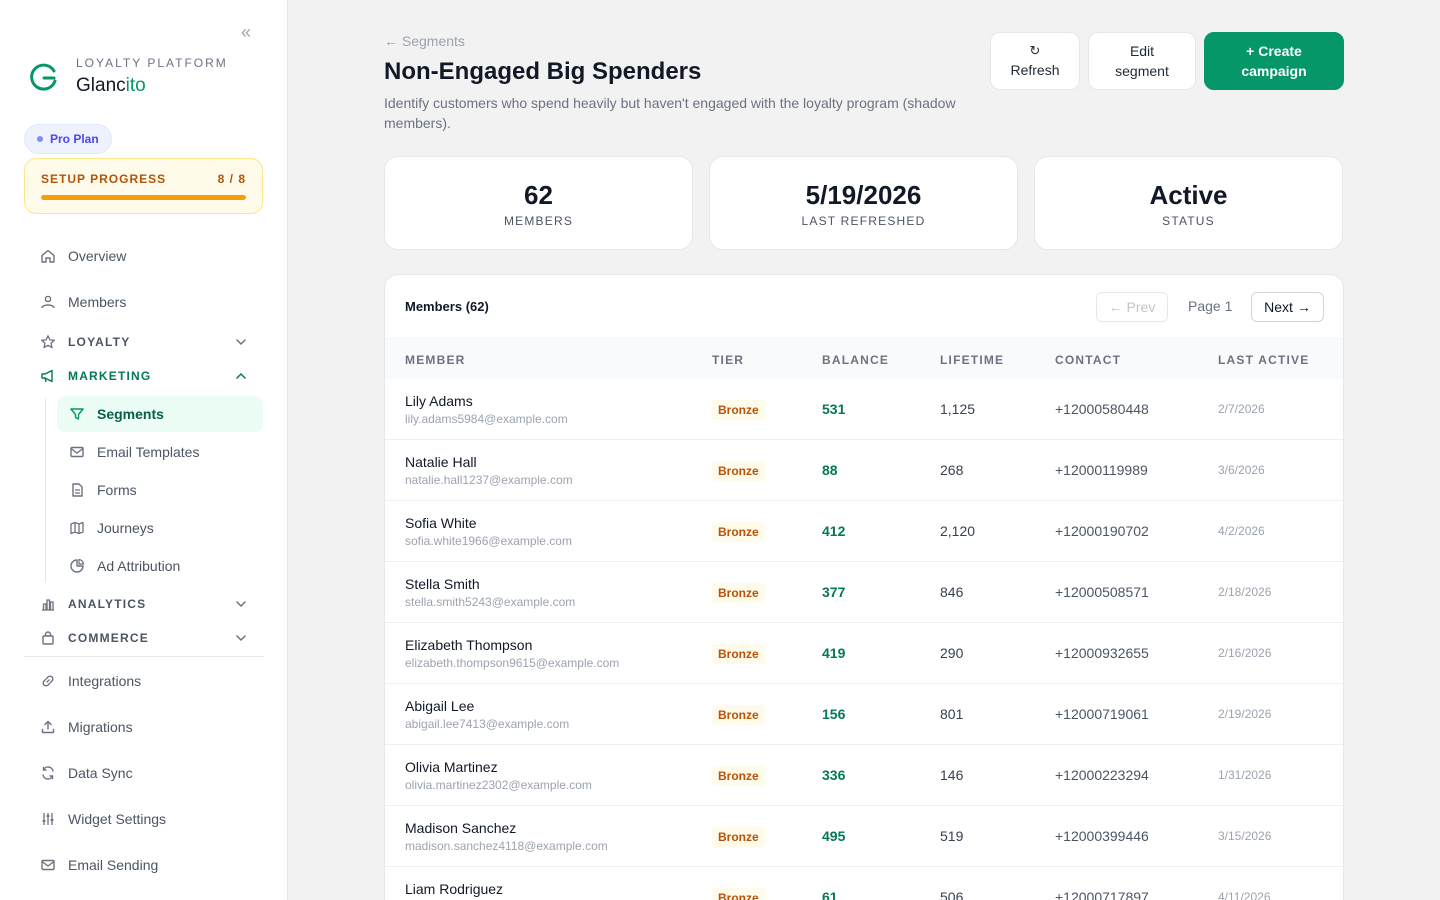  Describe the element at coordinates (952, 470) in the screenshot. I see `lifetime-value: 268` at that location.